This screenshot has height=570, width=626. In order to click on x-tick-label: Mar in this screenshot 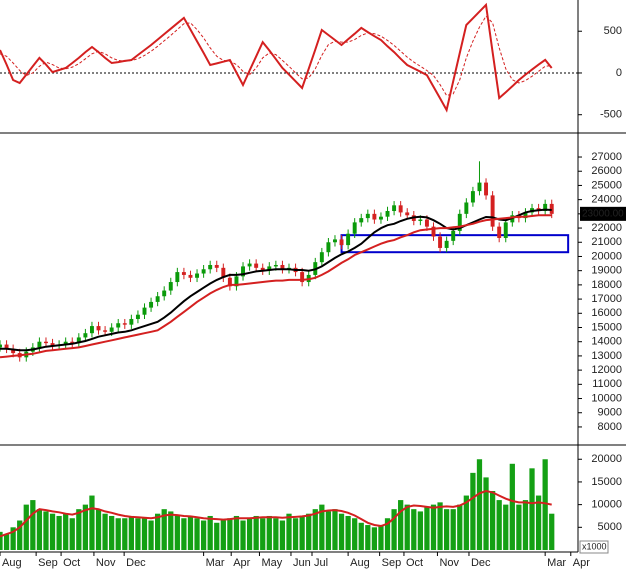, I will do `click(556, 563)`.